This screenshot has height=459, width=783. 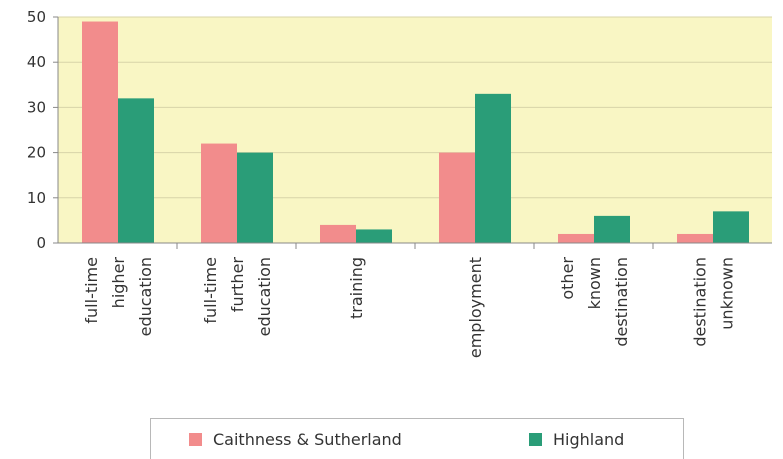 What do you see at coordinates (307, 439) in the screenshot?
I see `legend-label-series-1: Caithness & Sutherland` at bounding box center [307, 439].